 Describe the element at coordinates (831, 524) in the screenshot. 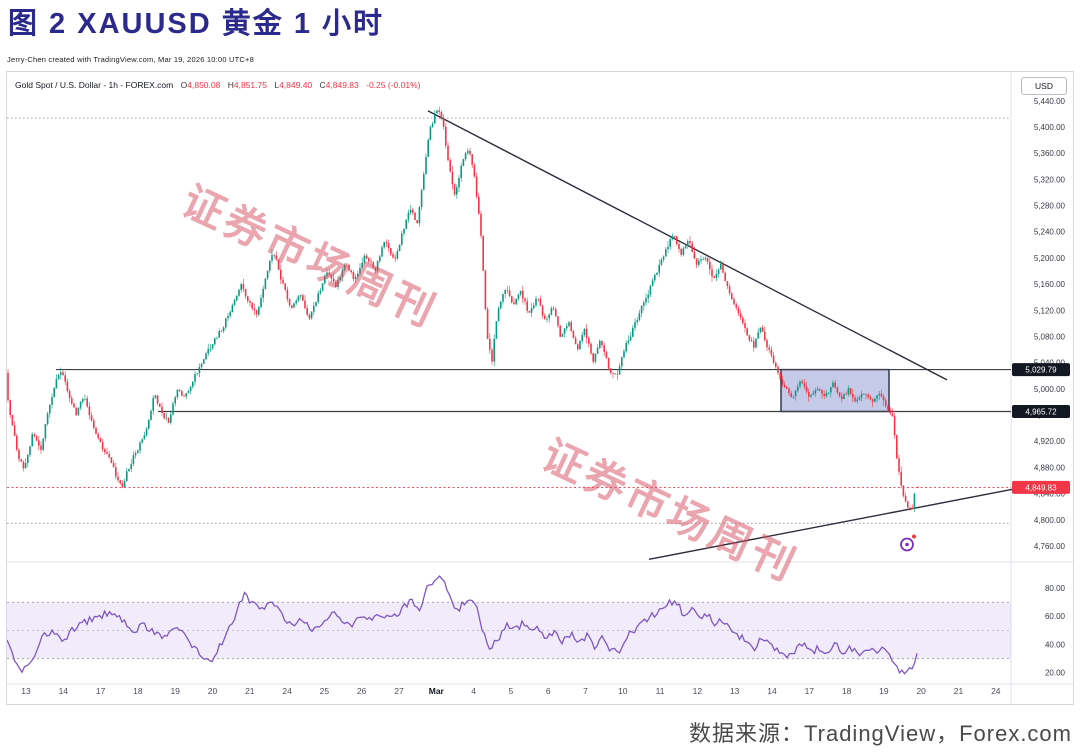

I see `trendline-ascending-support` at that location.